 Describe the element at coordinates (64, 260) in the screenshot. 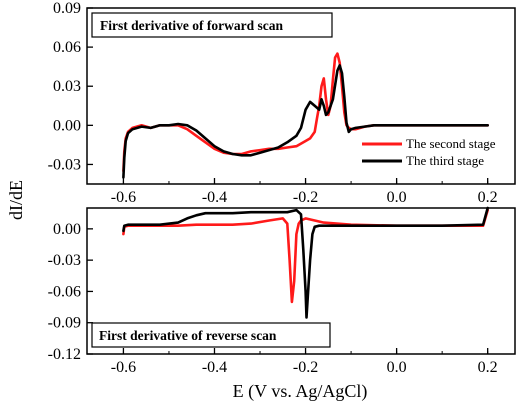

I see `reverse-y-tick-label: -0.03` at that location.